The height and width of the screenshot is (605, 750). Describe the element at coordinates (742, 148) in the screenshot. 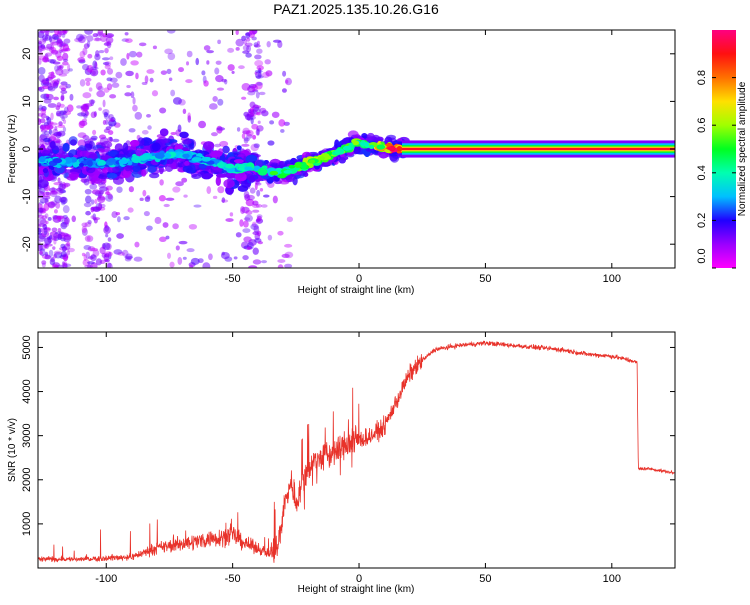

I see `colorbar-label: Normalized spectral amplitude` at that location.